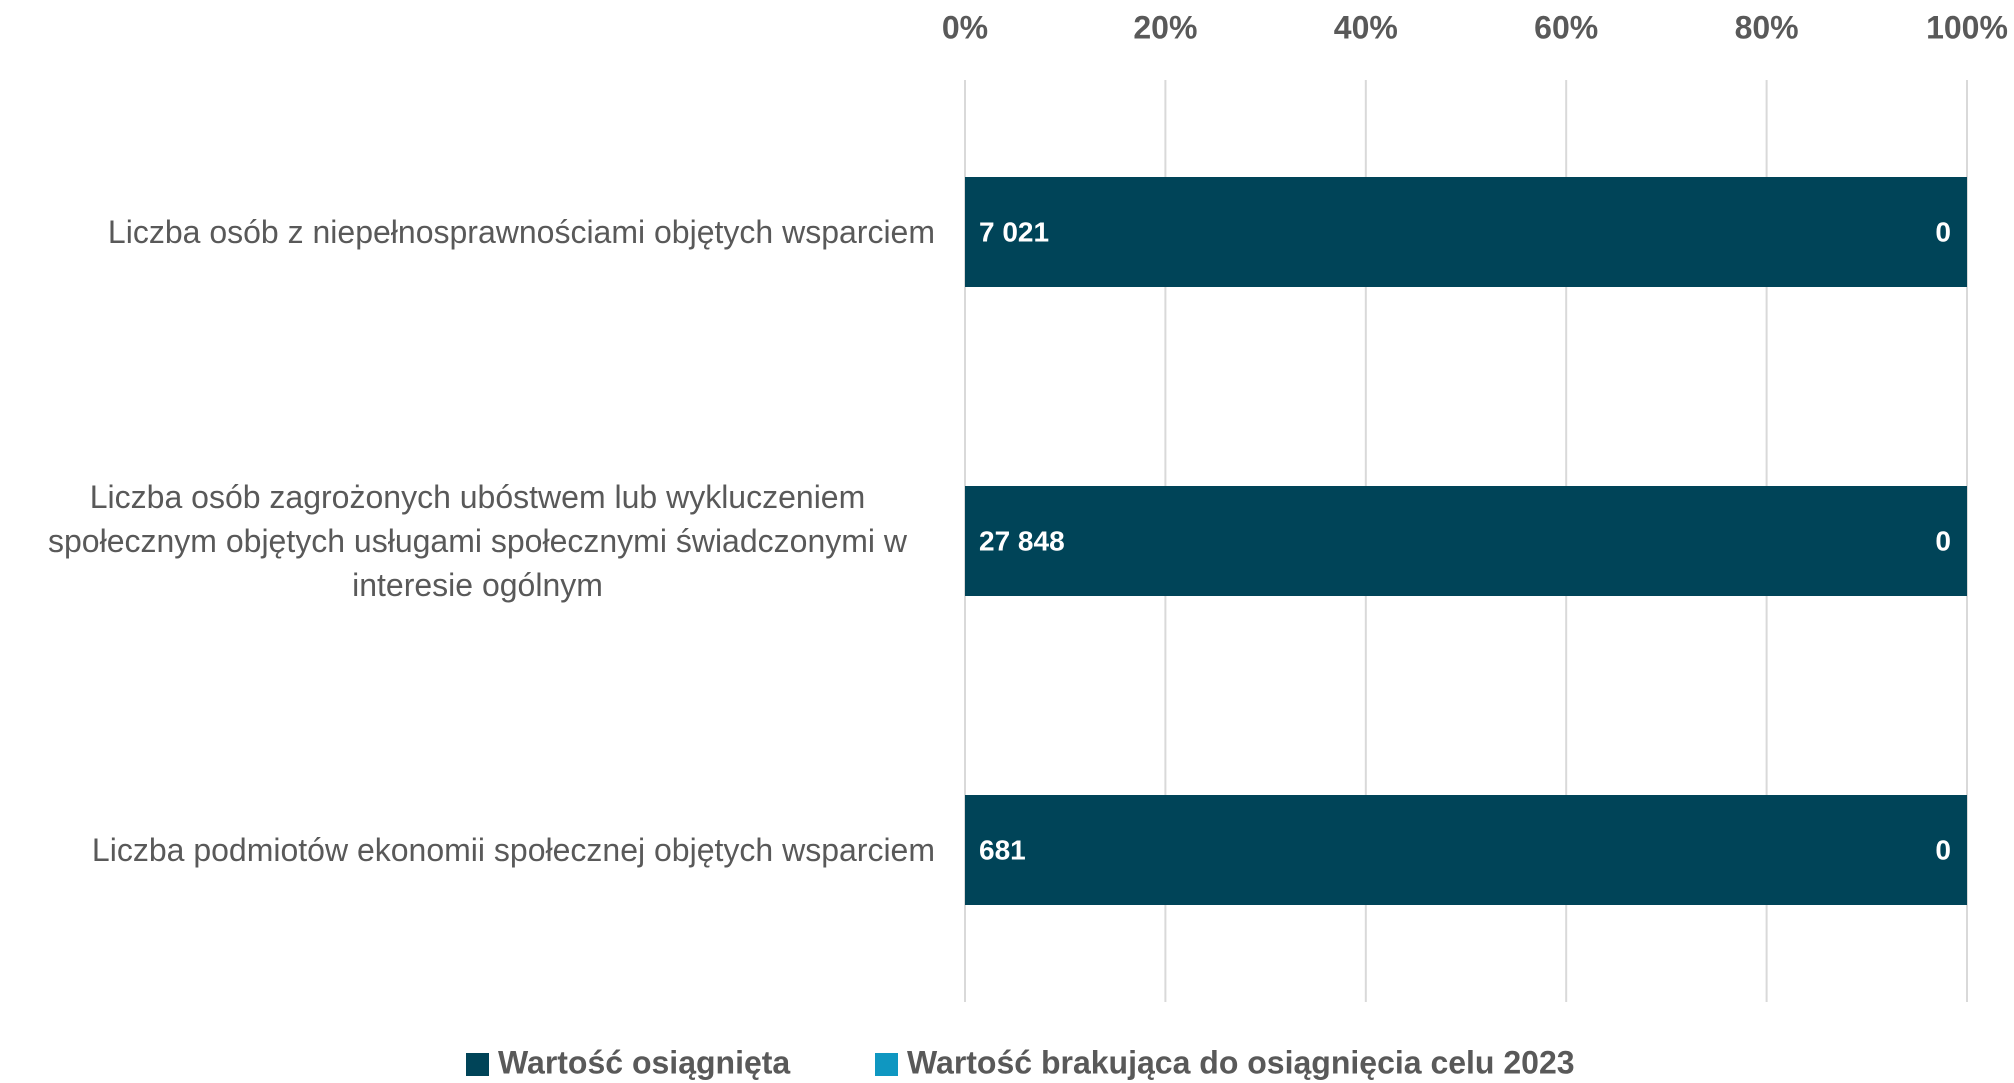 The image size is (2014, 1083). I want to click on legend-label: Wartość osiągnięta, so click(644, 1062).